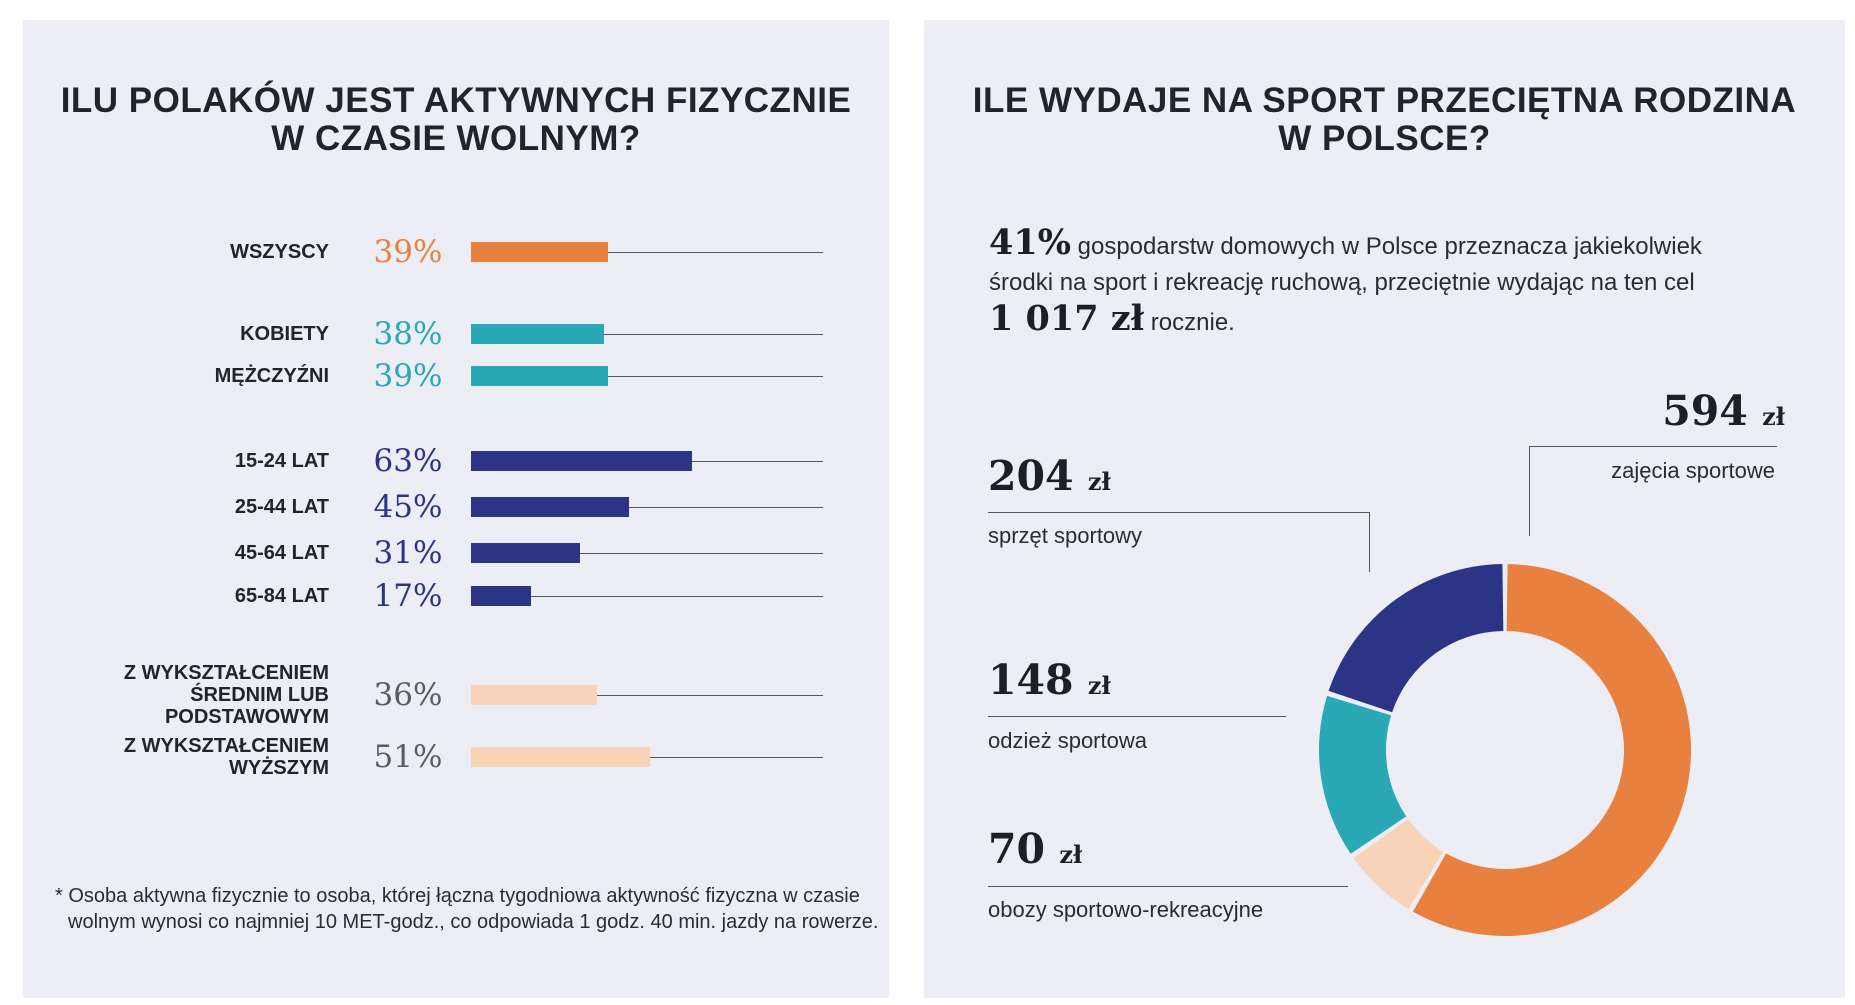  Describe the element at coordinates (456, 100) in the screenshot. I see `left-title-line-1: ILU POLAKÓW JEST AKTYWNYCH FIZYCZNIE` at that location.